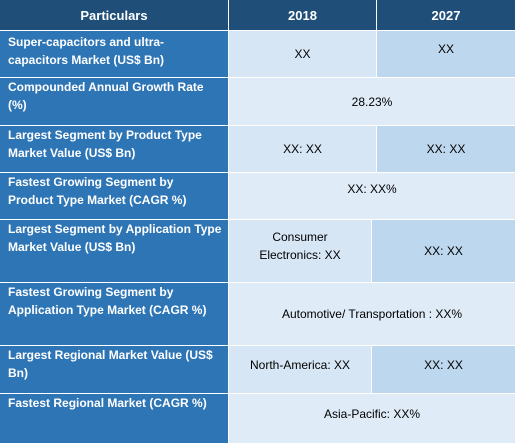 The width and height of the screenshot is (516, 444). Describe the element at coordinates (303, 149) in the screenshot. I see `row-largest-product-2018: XX` at that location.